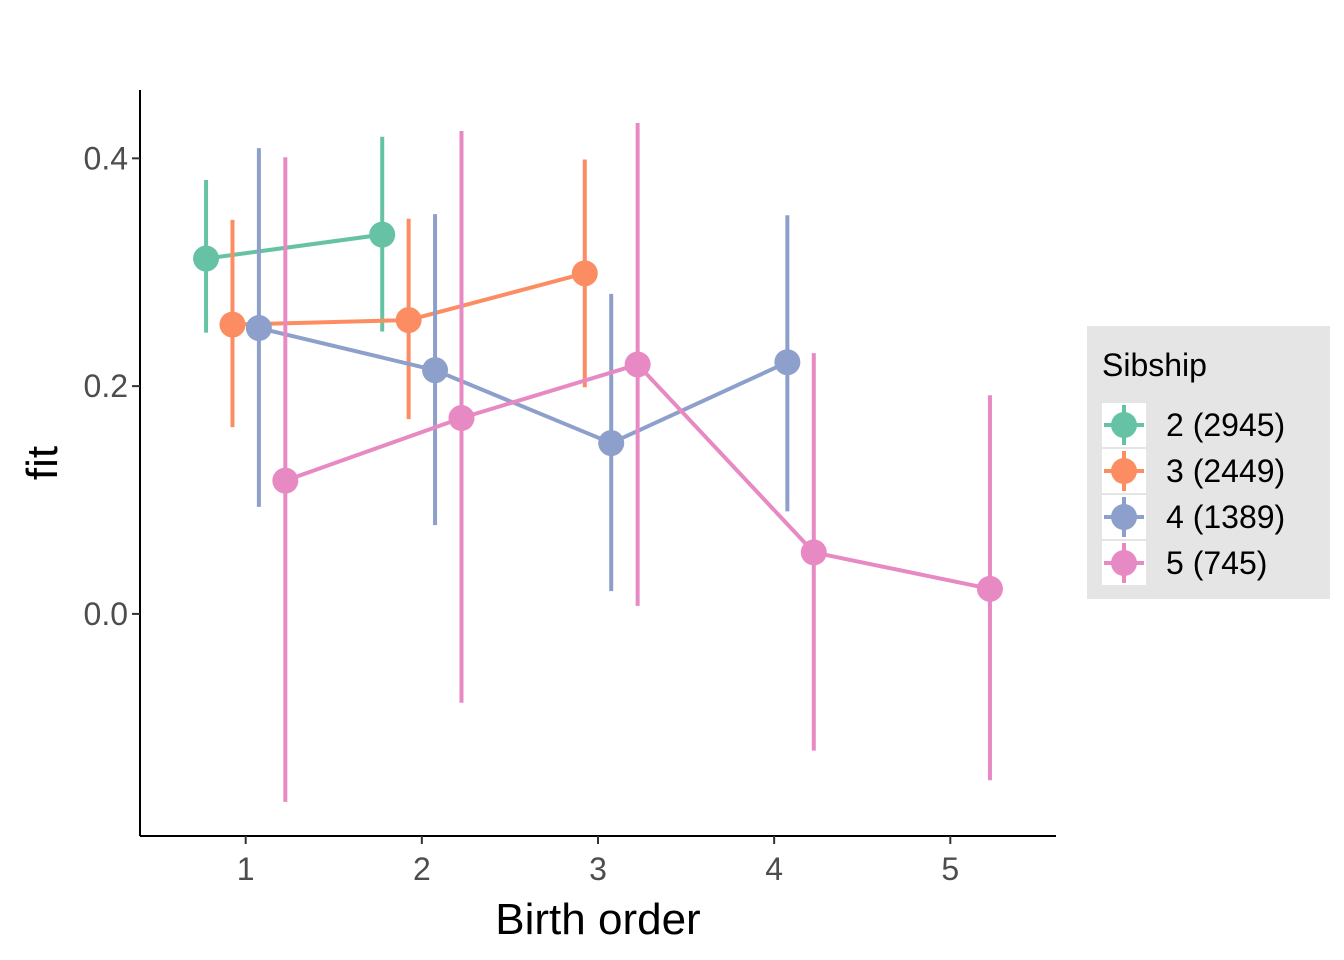  What do you see at coordinates (1193, 494) in the screenshot?
I see `legend-items: 2 (2945) 3 (2449) 4 (1389) 5 (745)` at bounding box center [1193, 494].